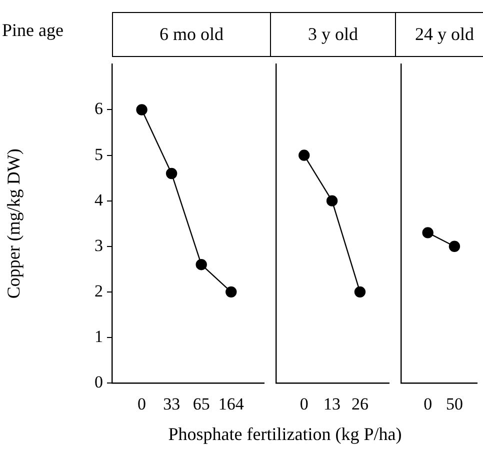  What do you see at coordinates (14, 223) in the screenshot?
I see `y-axis-title: Copper (mg/kg DW)` at bounding box center [14, 223].